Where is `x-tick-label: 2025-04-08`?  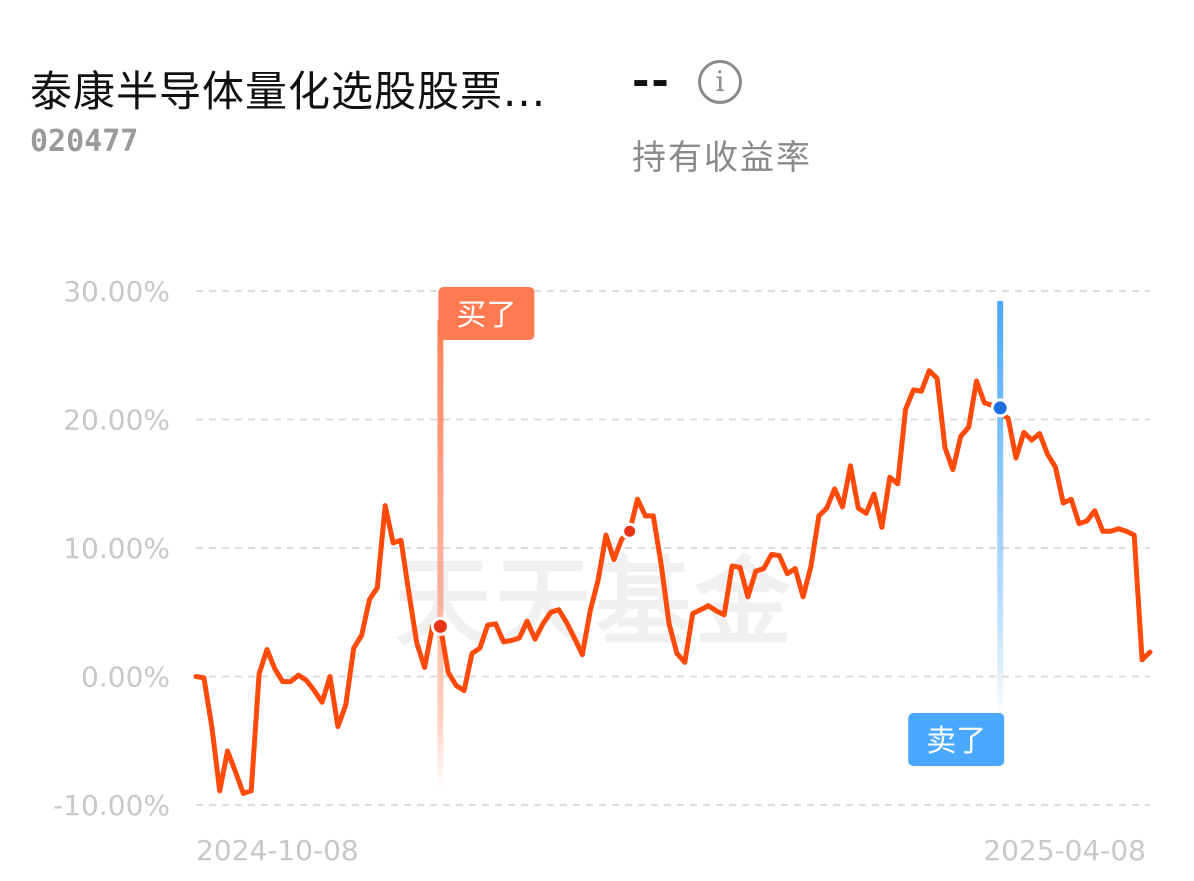 x-tick-label: 2025-04-08 is located at coordinates (1064, 850).